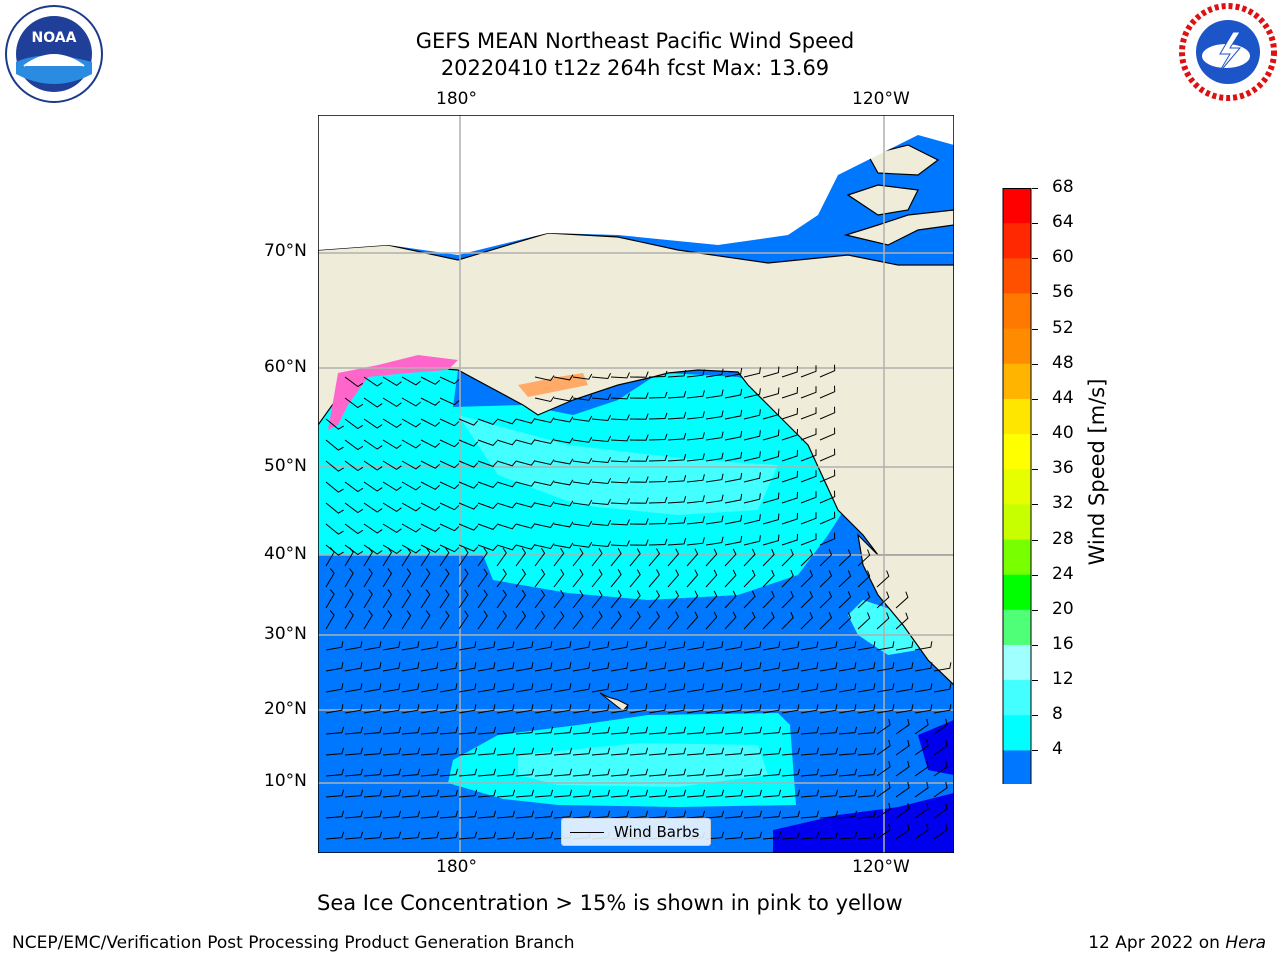  What do you see at coordinates (456, 99) in the screenshot?
I see `top-lon-label-180: 180°` at bounding box center [456, 99].